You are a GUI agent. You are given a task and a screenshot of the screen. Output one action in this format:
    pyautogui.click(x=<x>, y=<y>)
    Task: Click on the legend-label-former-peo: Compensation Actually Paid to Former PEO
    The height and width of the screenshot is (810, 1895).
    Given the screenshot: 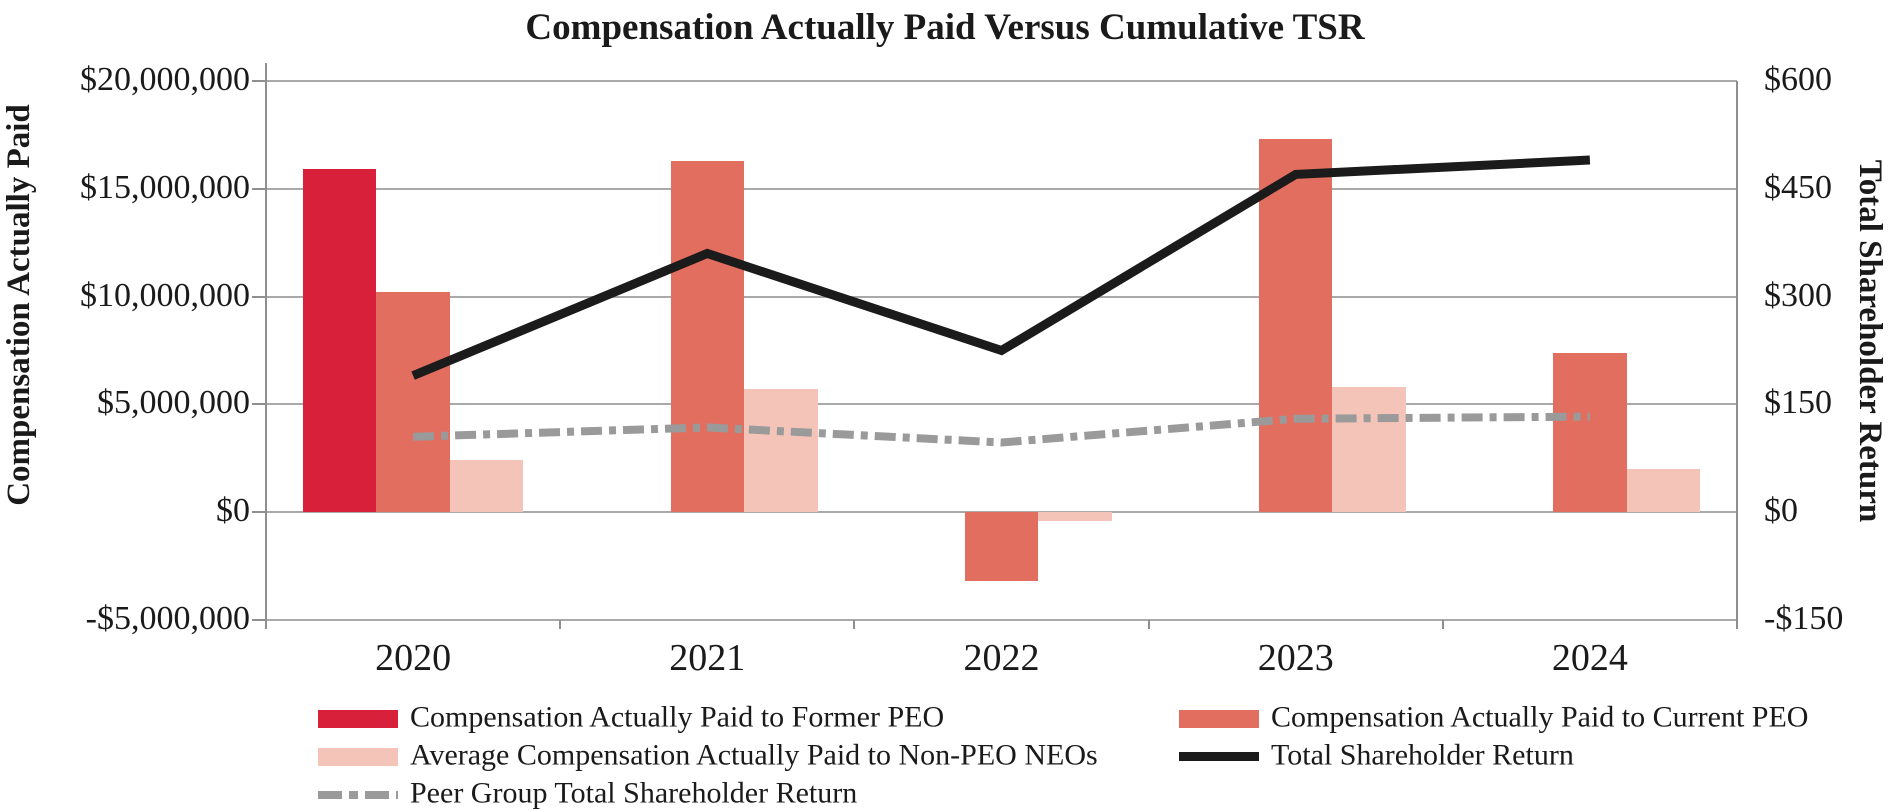 What is the action you would take?
    pyautogui.click(x=677, y=717)
    